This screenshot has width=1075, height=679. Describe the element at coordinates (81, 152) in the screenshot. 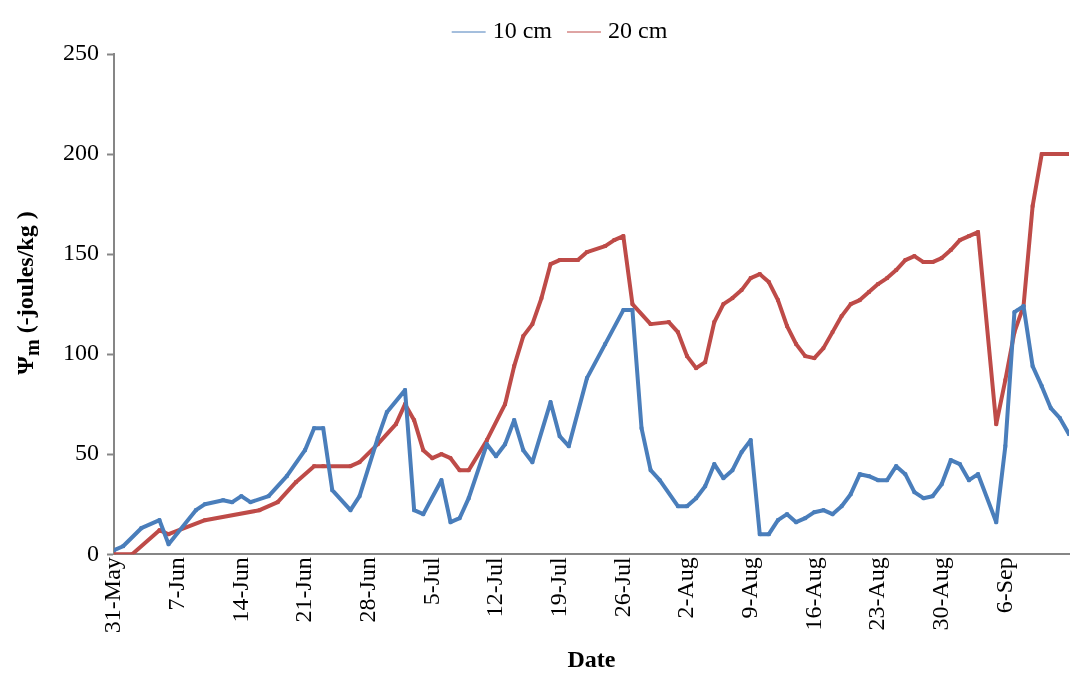

I see `y-tick-label: 200` at that location.